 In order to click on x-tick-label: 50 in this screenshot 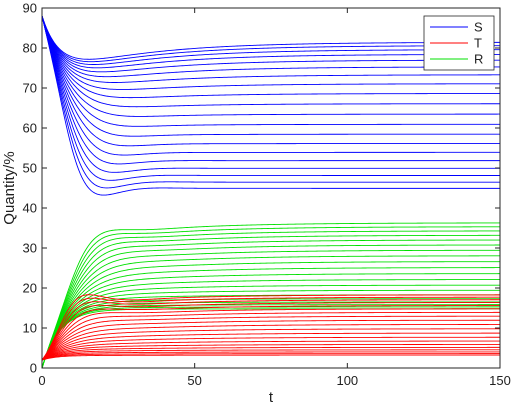, I will do `click(194, 380)`.